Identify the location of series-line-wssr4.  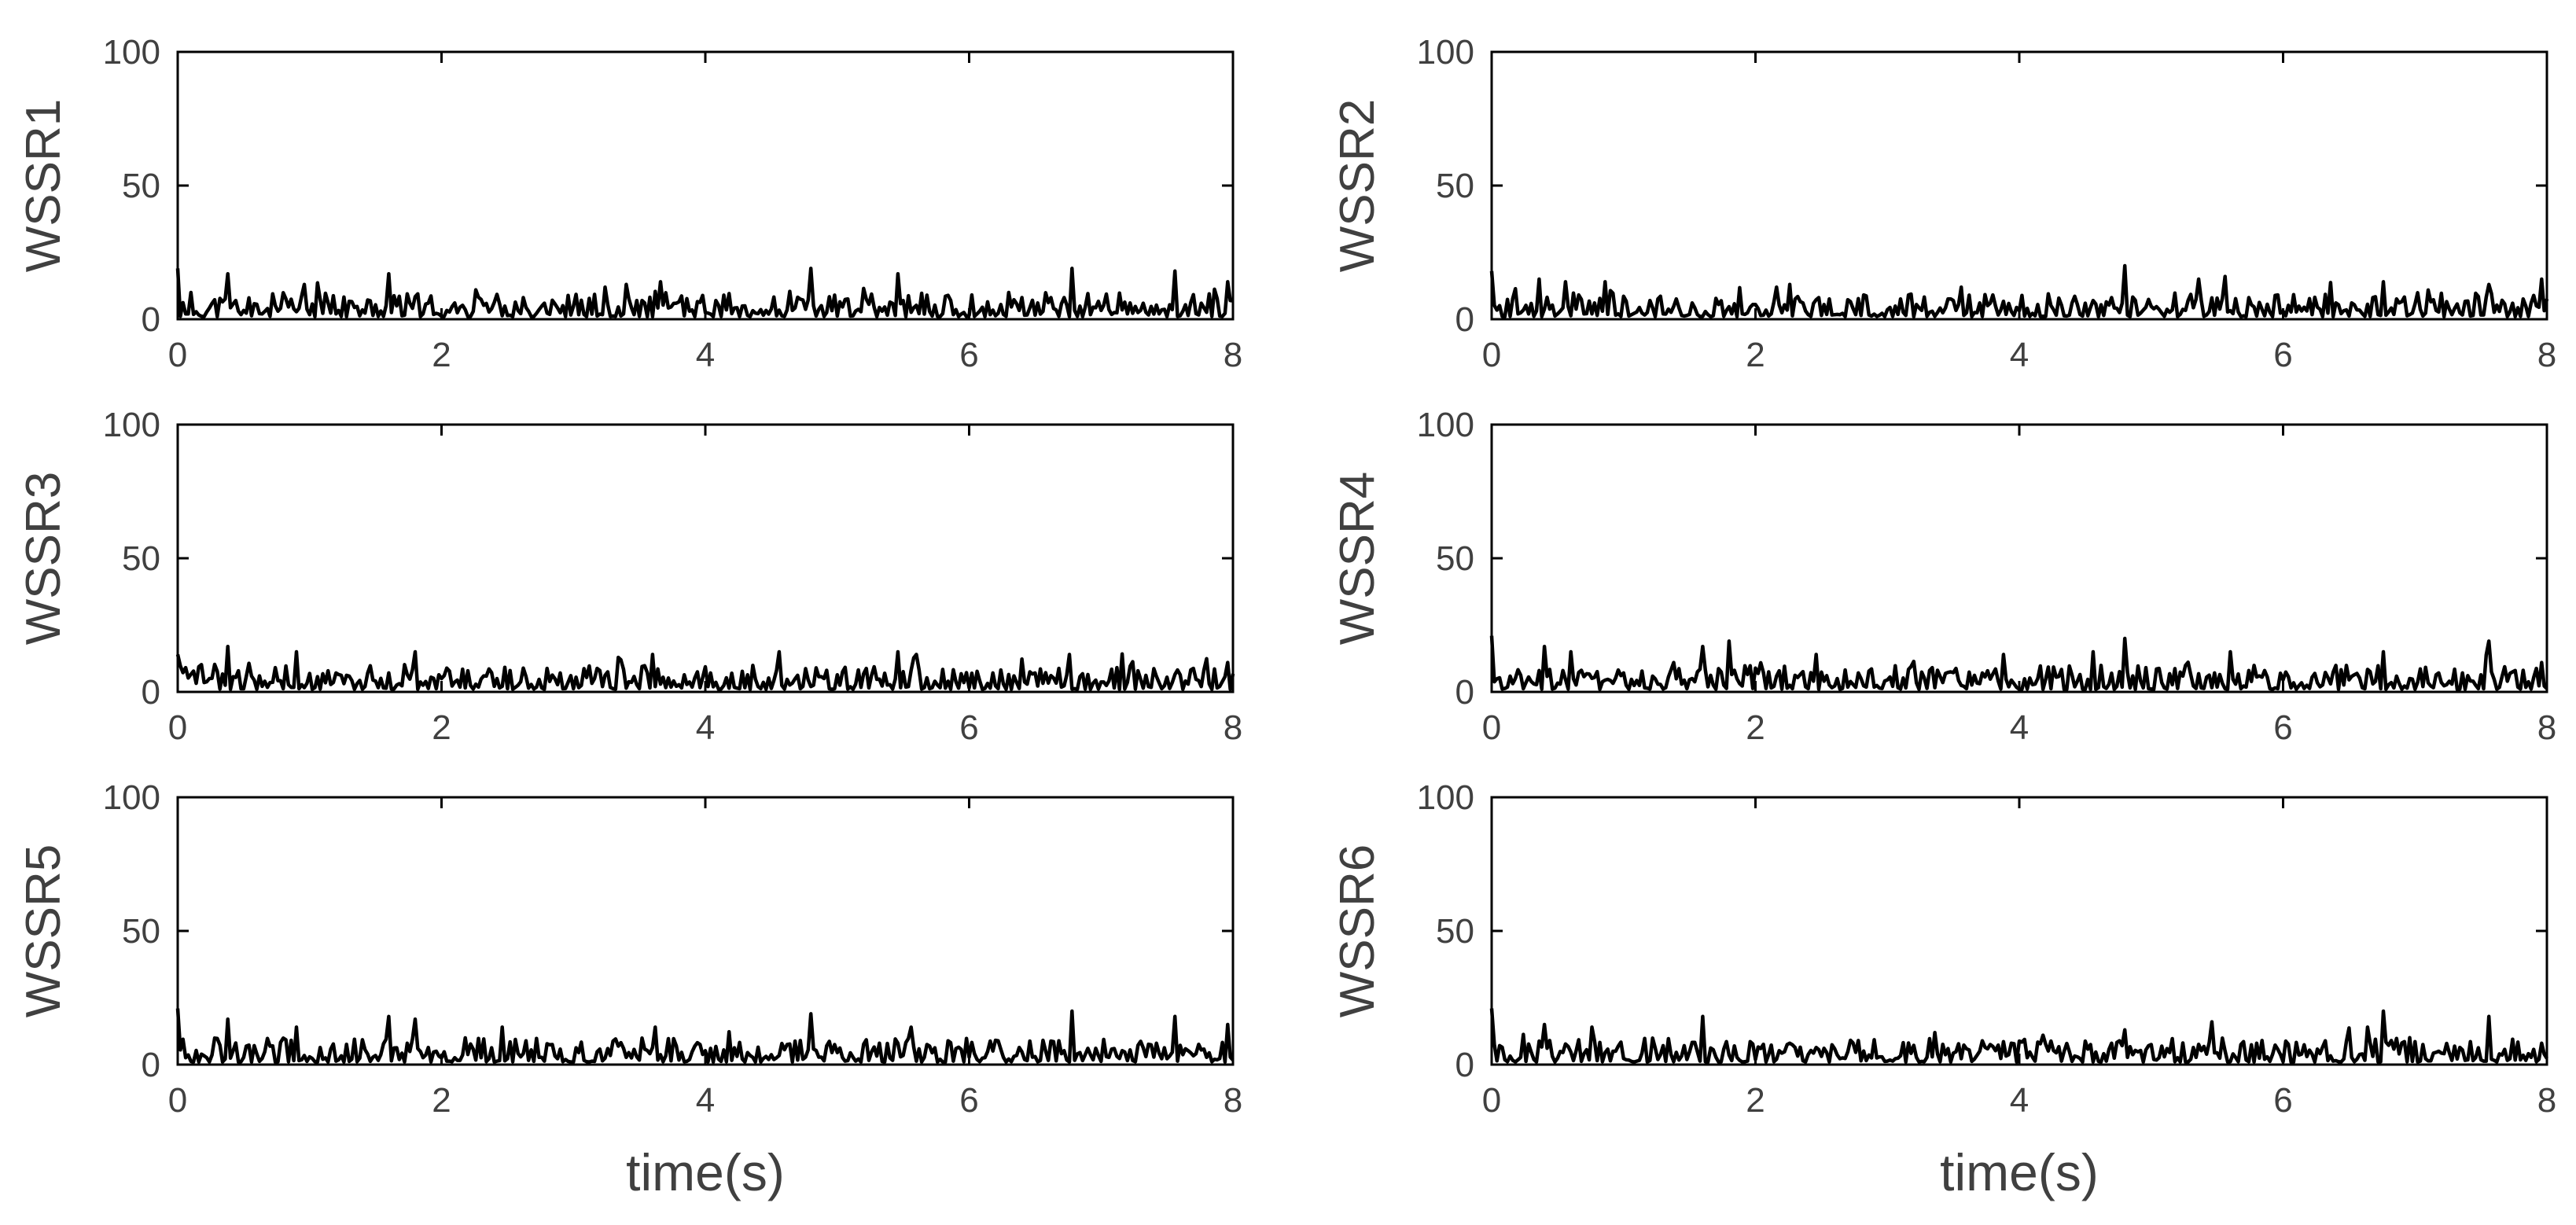
(2019, 663).